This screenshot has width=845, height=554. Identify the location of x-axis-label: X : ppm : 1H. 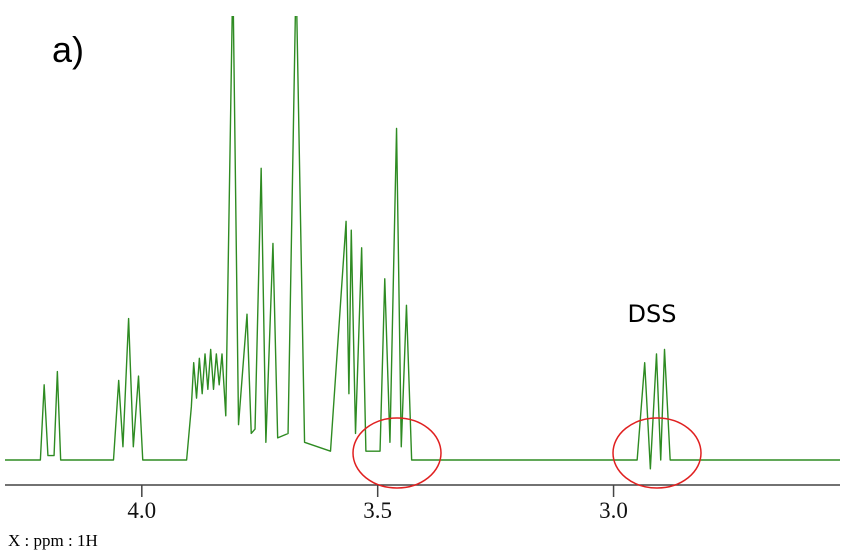
(53, 540).